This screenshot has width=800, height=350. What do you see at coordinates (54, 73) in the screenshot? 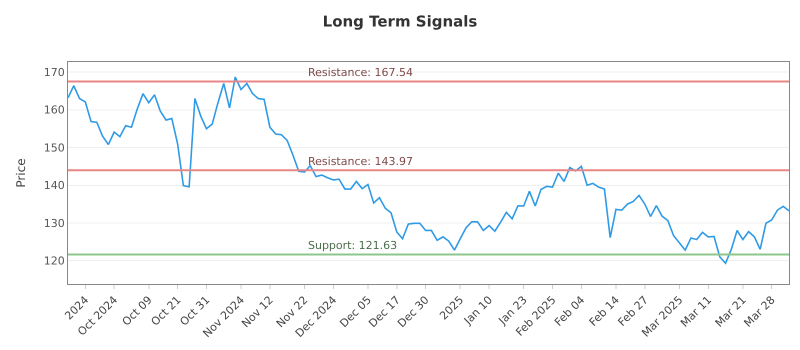
I see `y-tick-label: 170` at bounding box center [54, 73].